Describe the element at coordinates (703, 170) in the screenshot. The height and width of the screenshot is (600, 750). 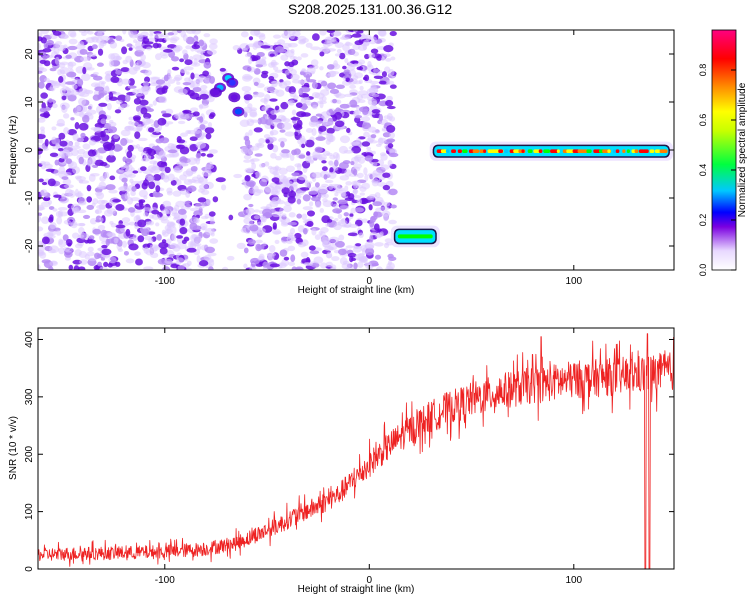
I see `colorbar-tick-label: 0.4` at that location.